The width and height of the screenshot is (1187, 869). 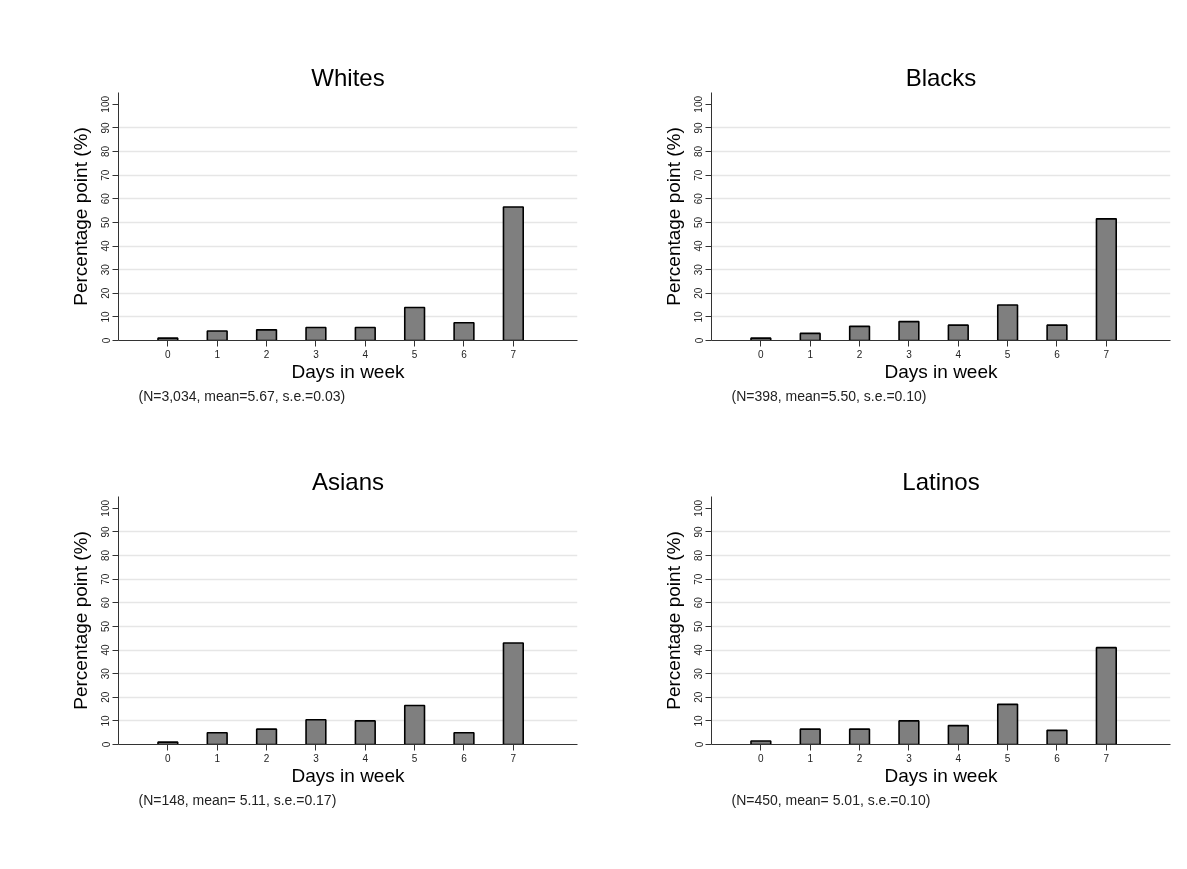 I want to click on text: (N=398, mean=5.50, s.e.=0.10), so click(x=829, y=395).